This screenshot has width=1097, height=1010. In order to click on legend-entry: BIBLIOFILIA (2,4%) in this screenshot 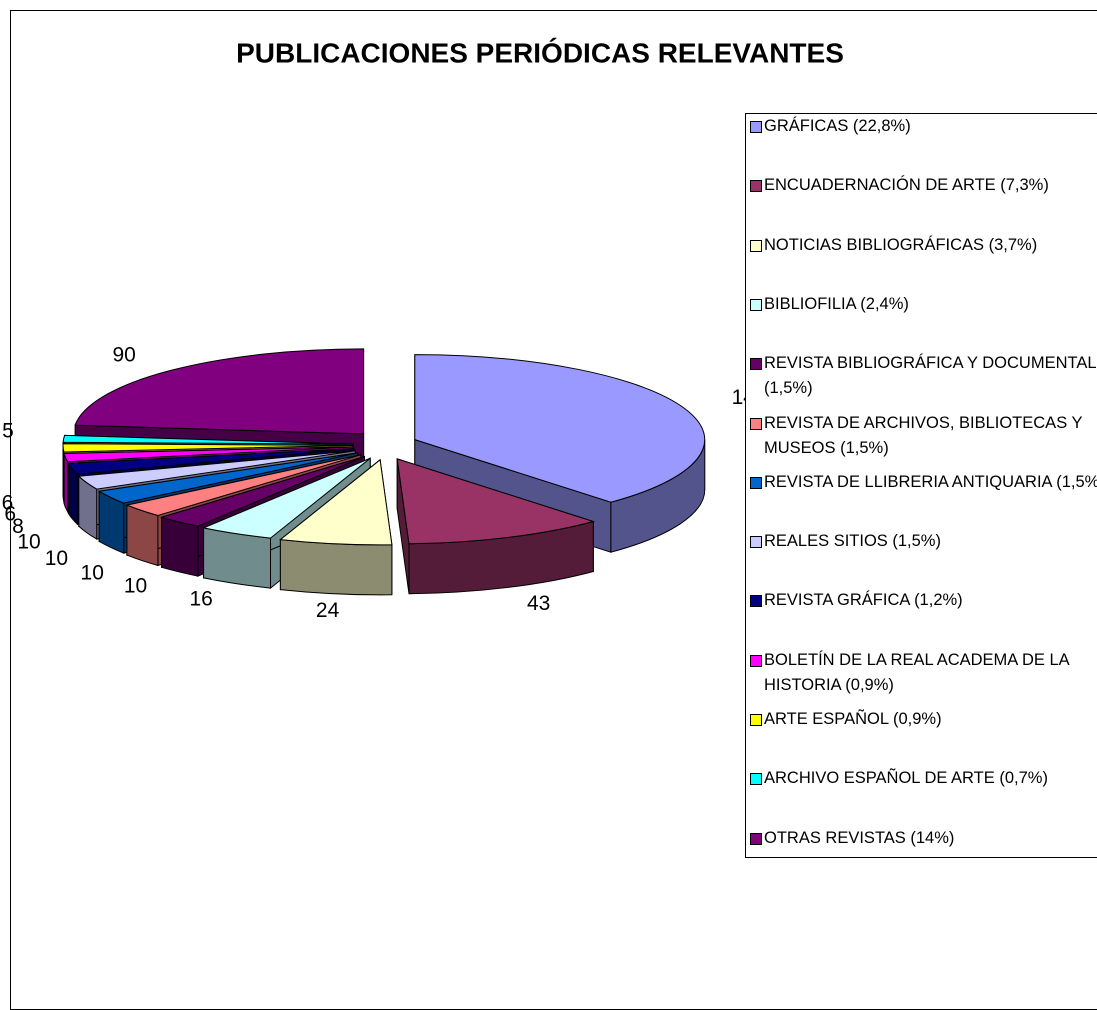, I will do `click(923, 304)`.